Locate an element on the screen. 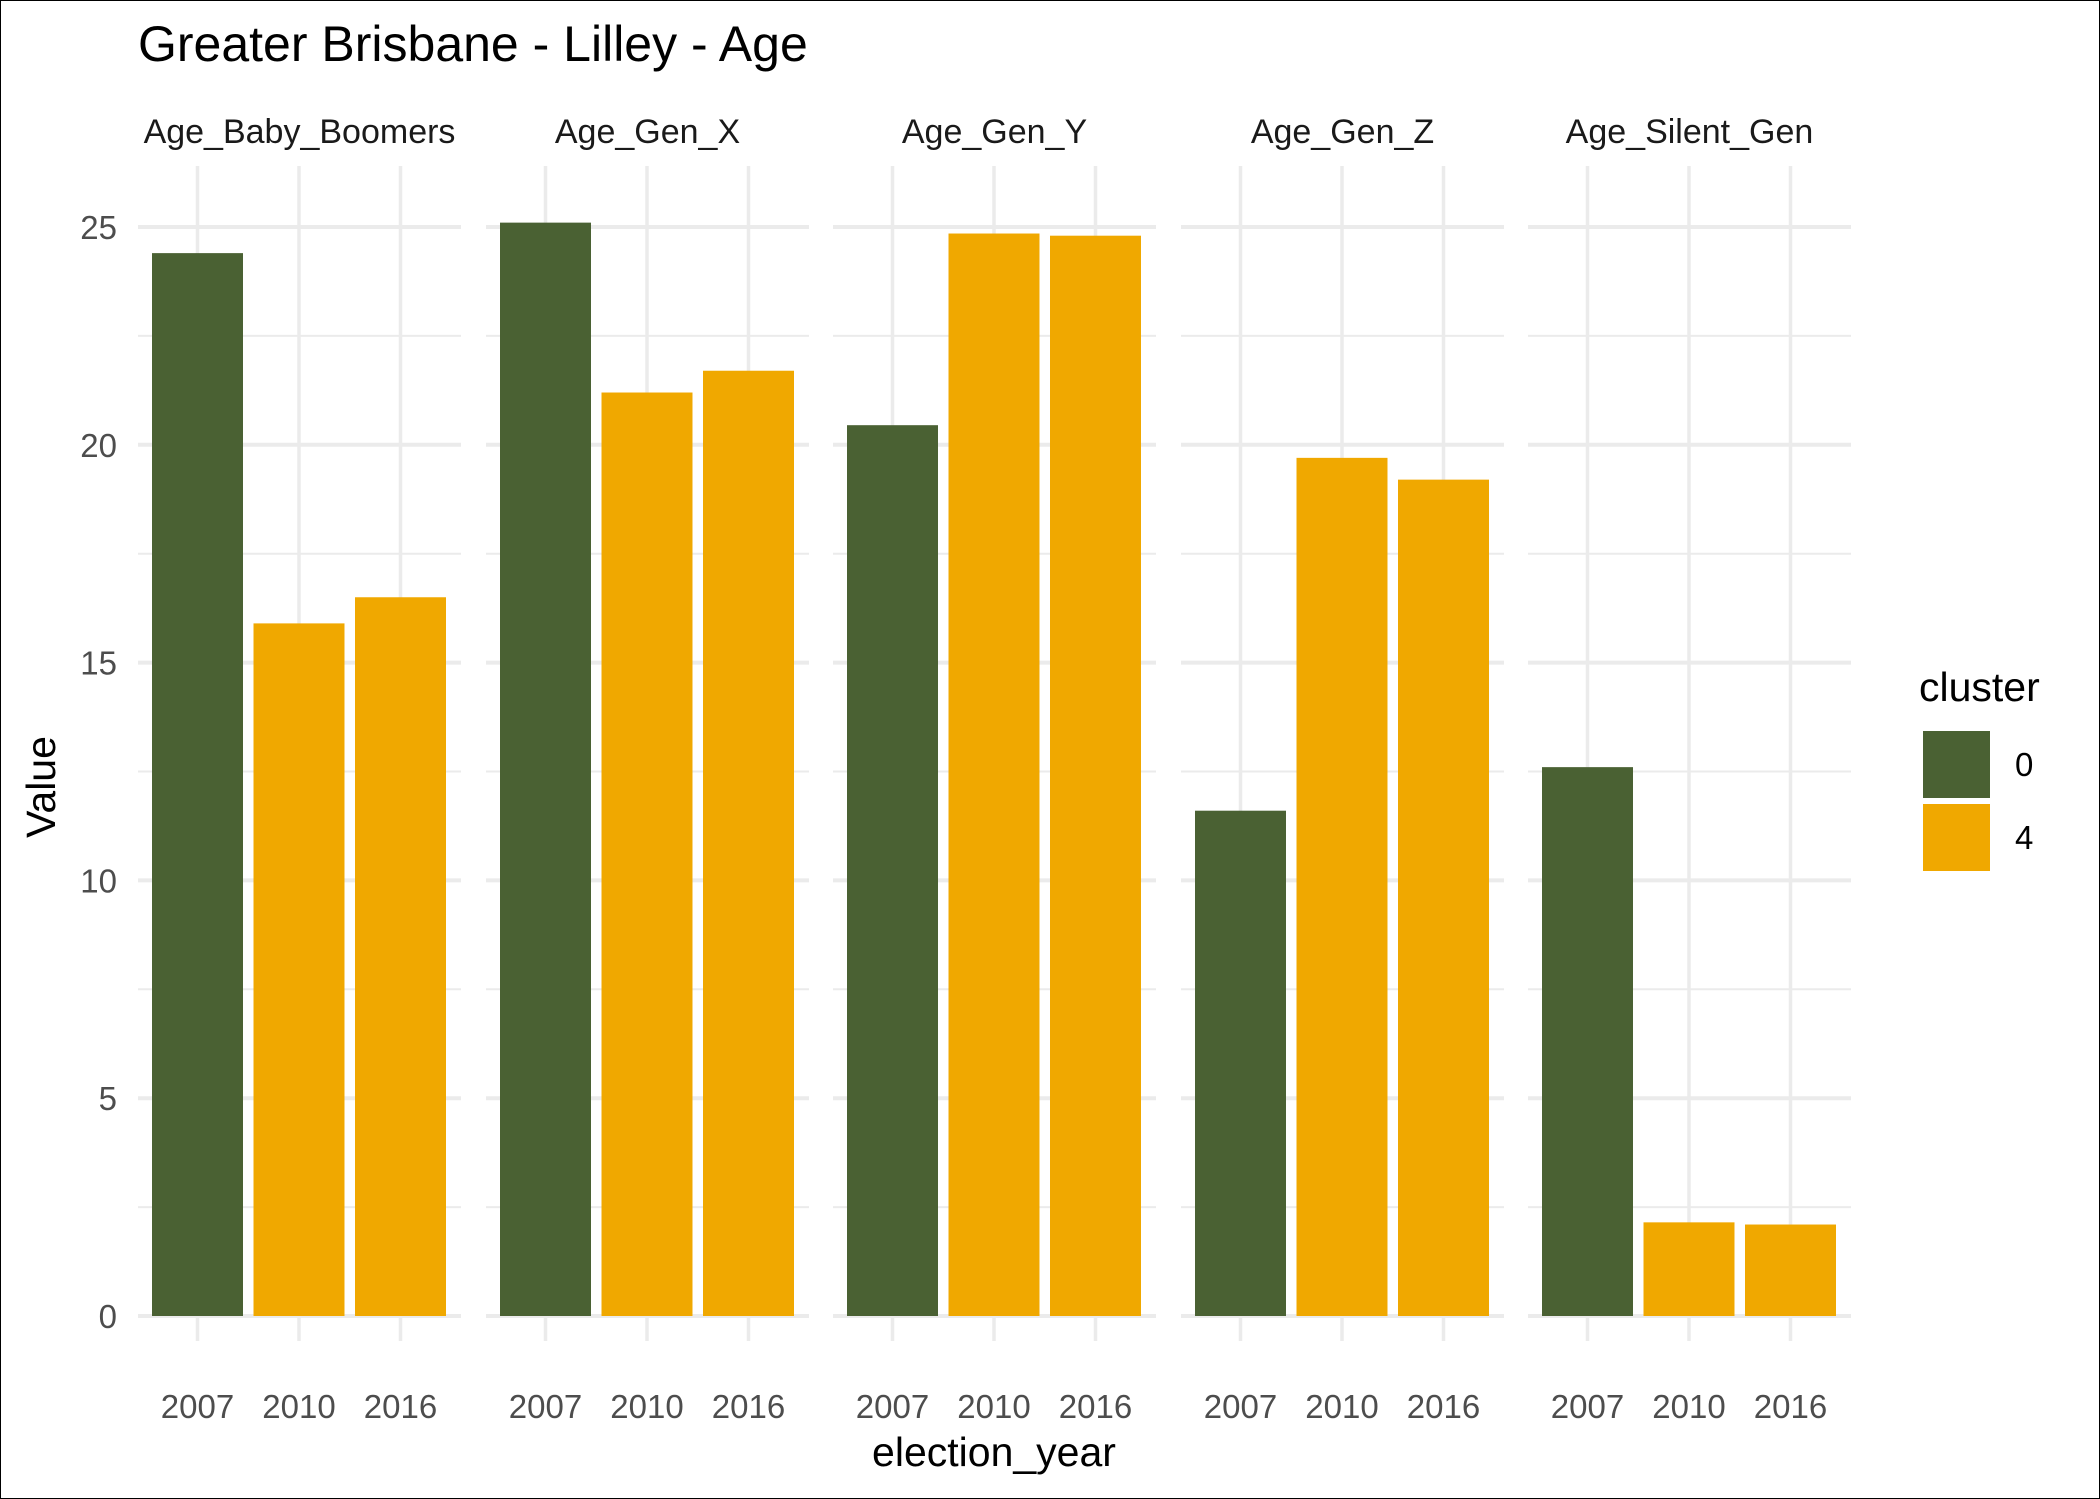  facet-panel-2: Age_Gen_Y 2007 2010 2016 is located at coordinates (994, 769).